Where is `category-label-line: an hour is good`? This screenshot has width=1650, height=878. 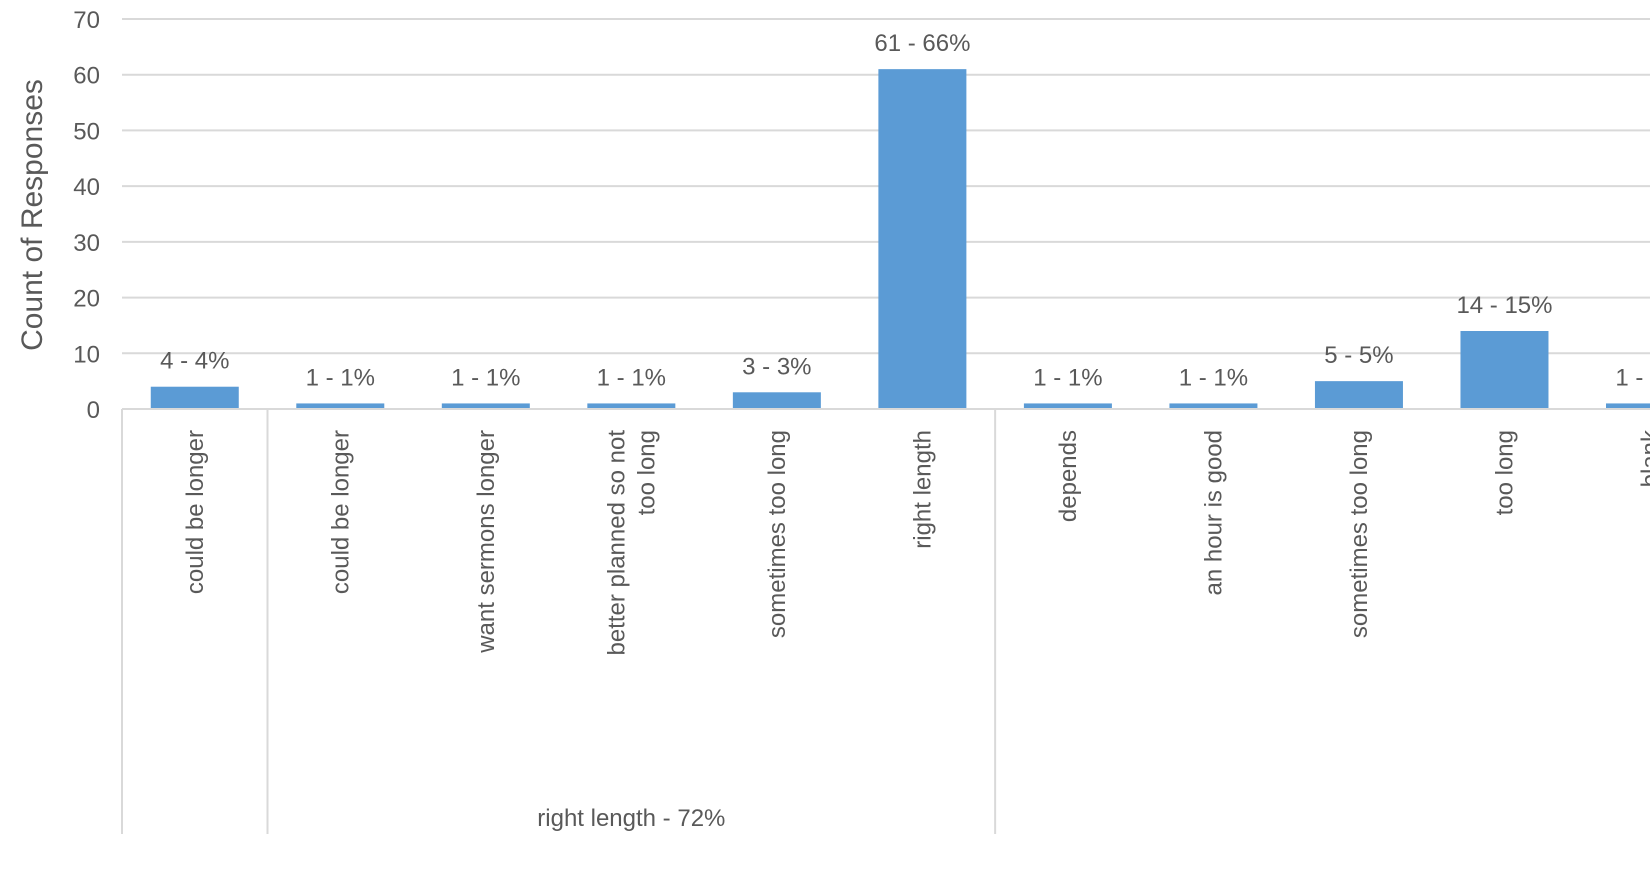 category-label-line: an hour is good is located at coordinates (1213, 512).